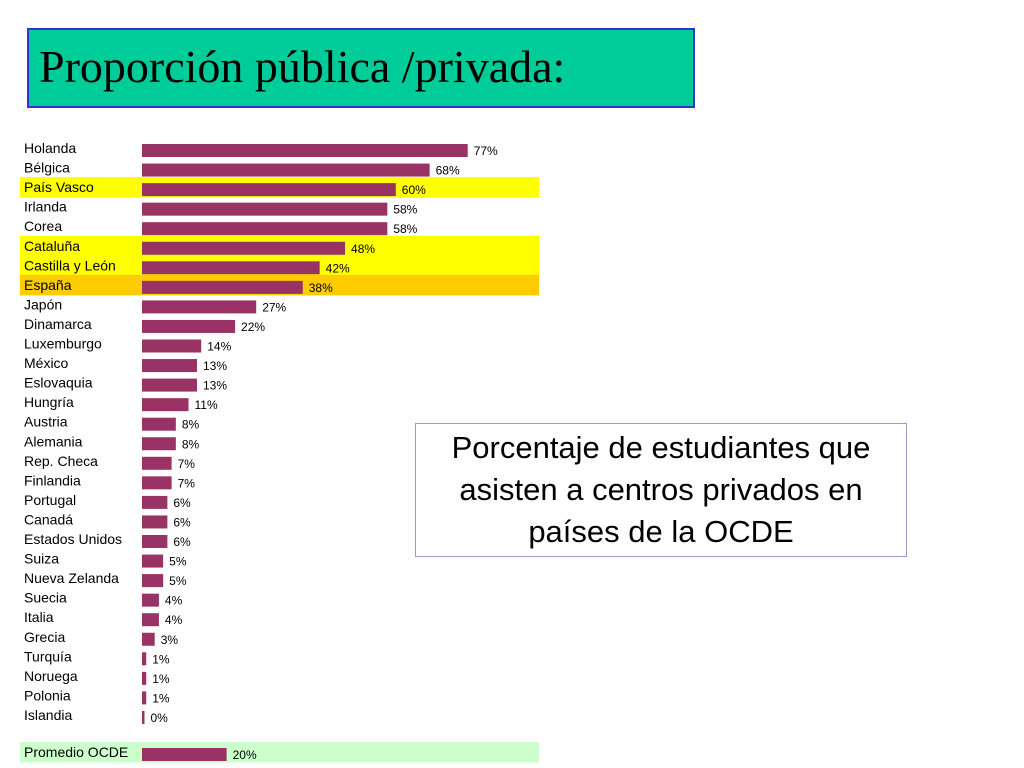 This screenshot has width=1024, height=768. What do you see at coordinates (265, 209) in the screenshot?
I see `bar-irlanda` at bounding box center [265, 209].